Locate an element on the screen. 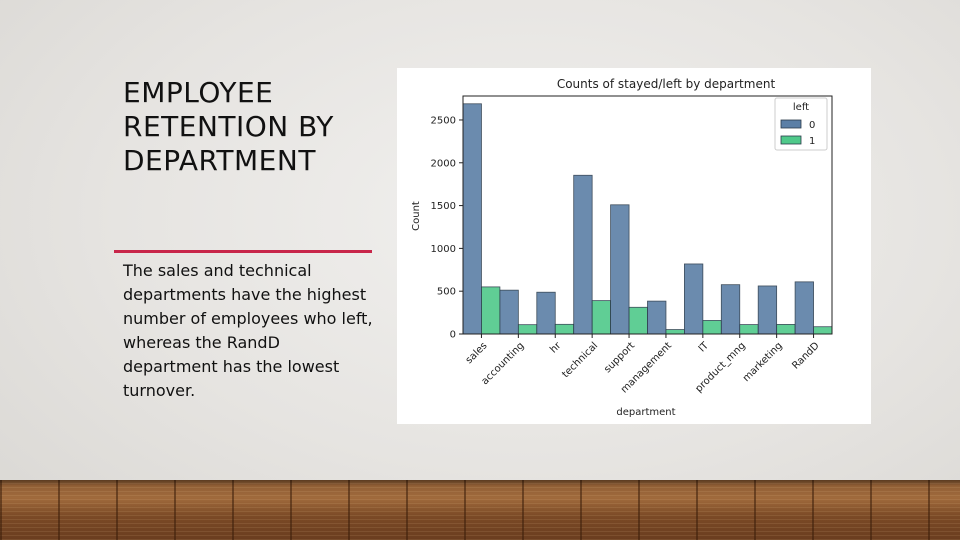 The width and height of the screenshot is (960, 540). x-tick-label-support: support is located at coordinates (619, 357).